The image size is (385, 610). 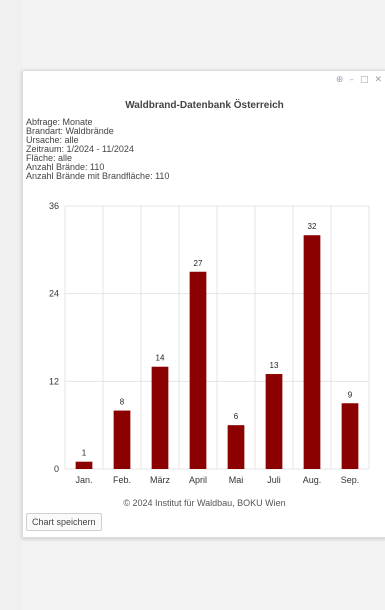 I want to click on chart-title: Waldbrand-Datenbank Österreich, so click(x=204, y=105).